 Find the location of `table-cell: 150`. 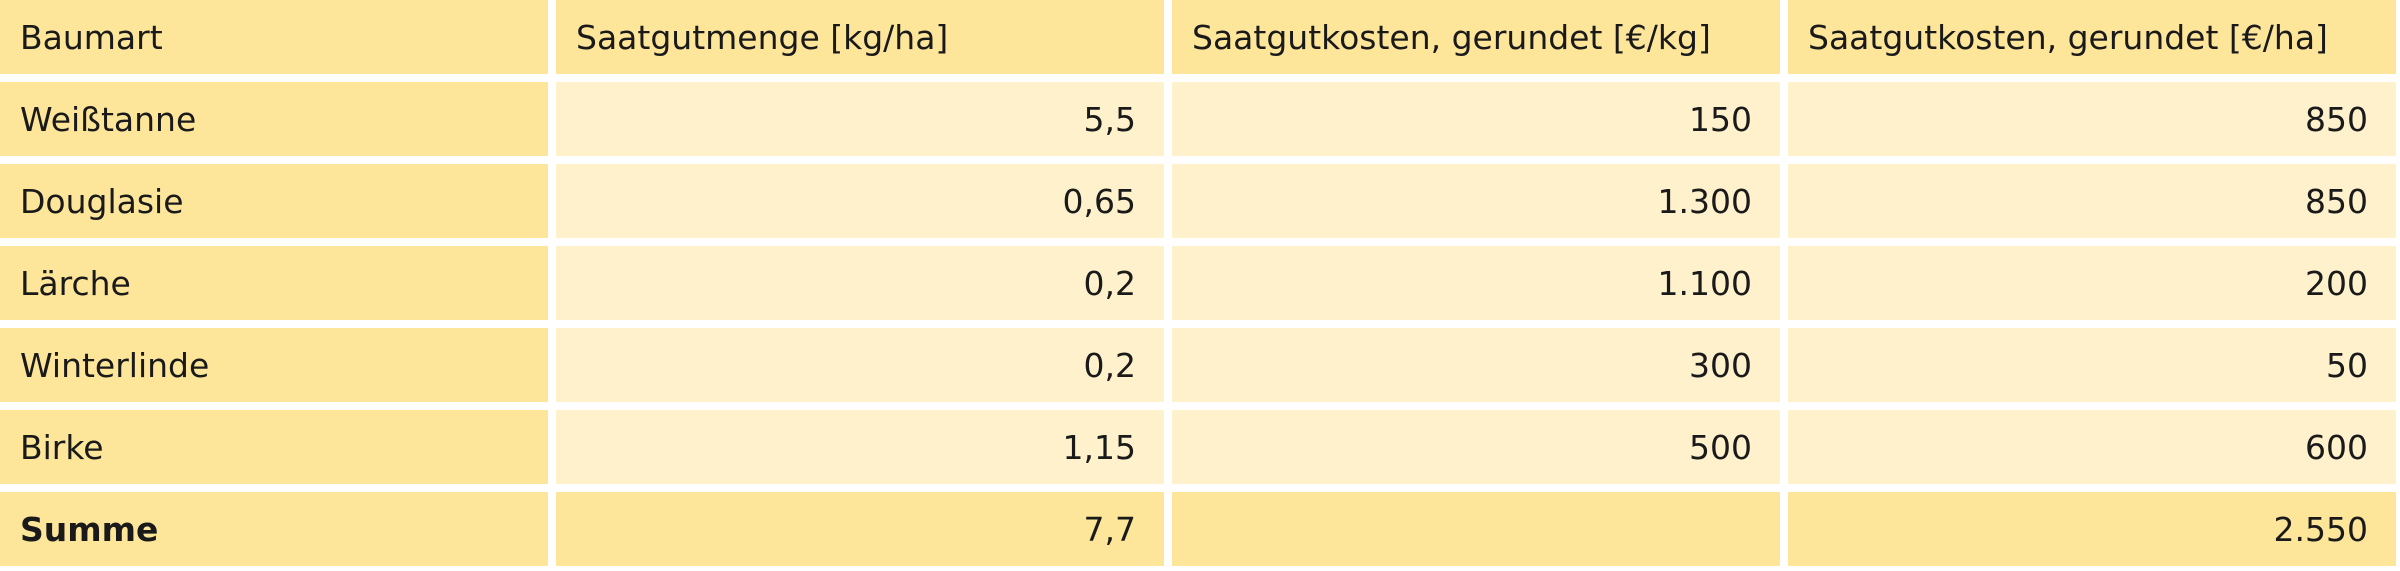

table-cell: 150 is located at coordinates (1476, 119).